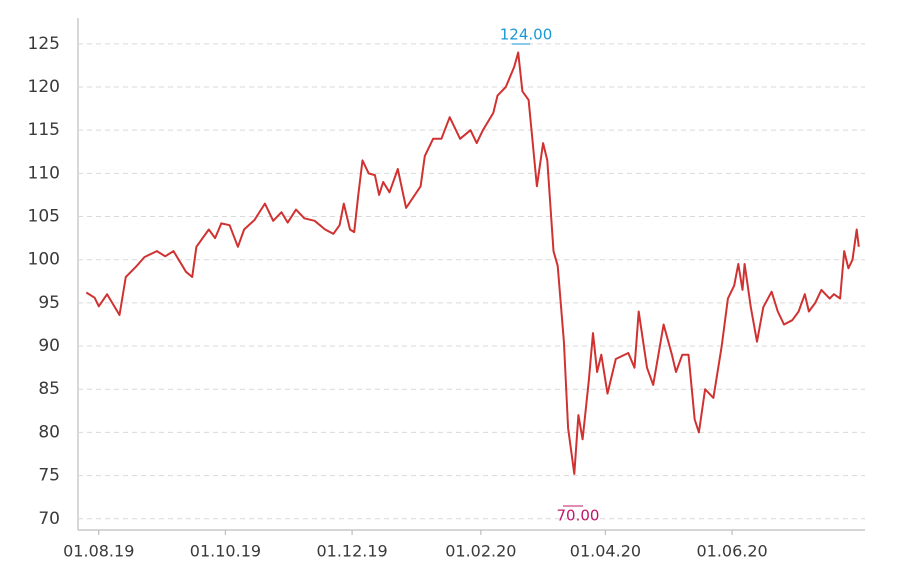 The width and height of the screenshot is (900, 582). Describe the element at coordinates (49, 432) in the screenshot. I see `y-tick-label: 80` at that location.